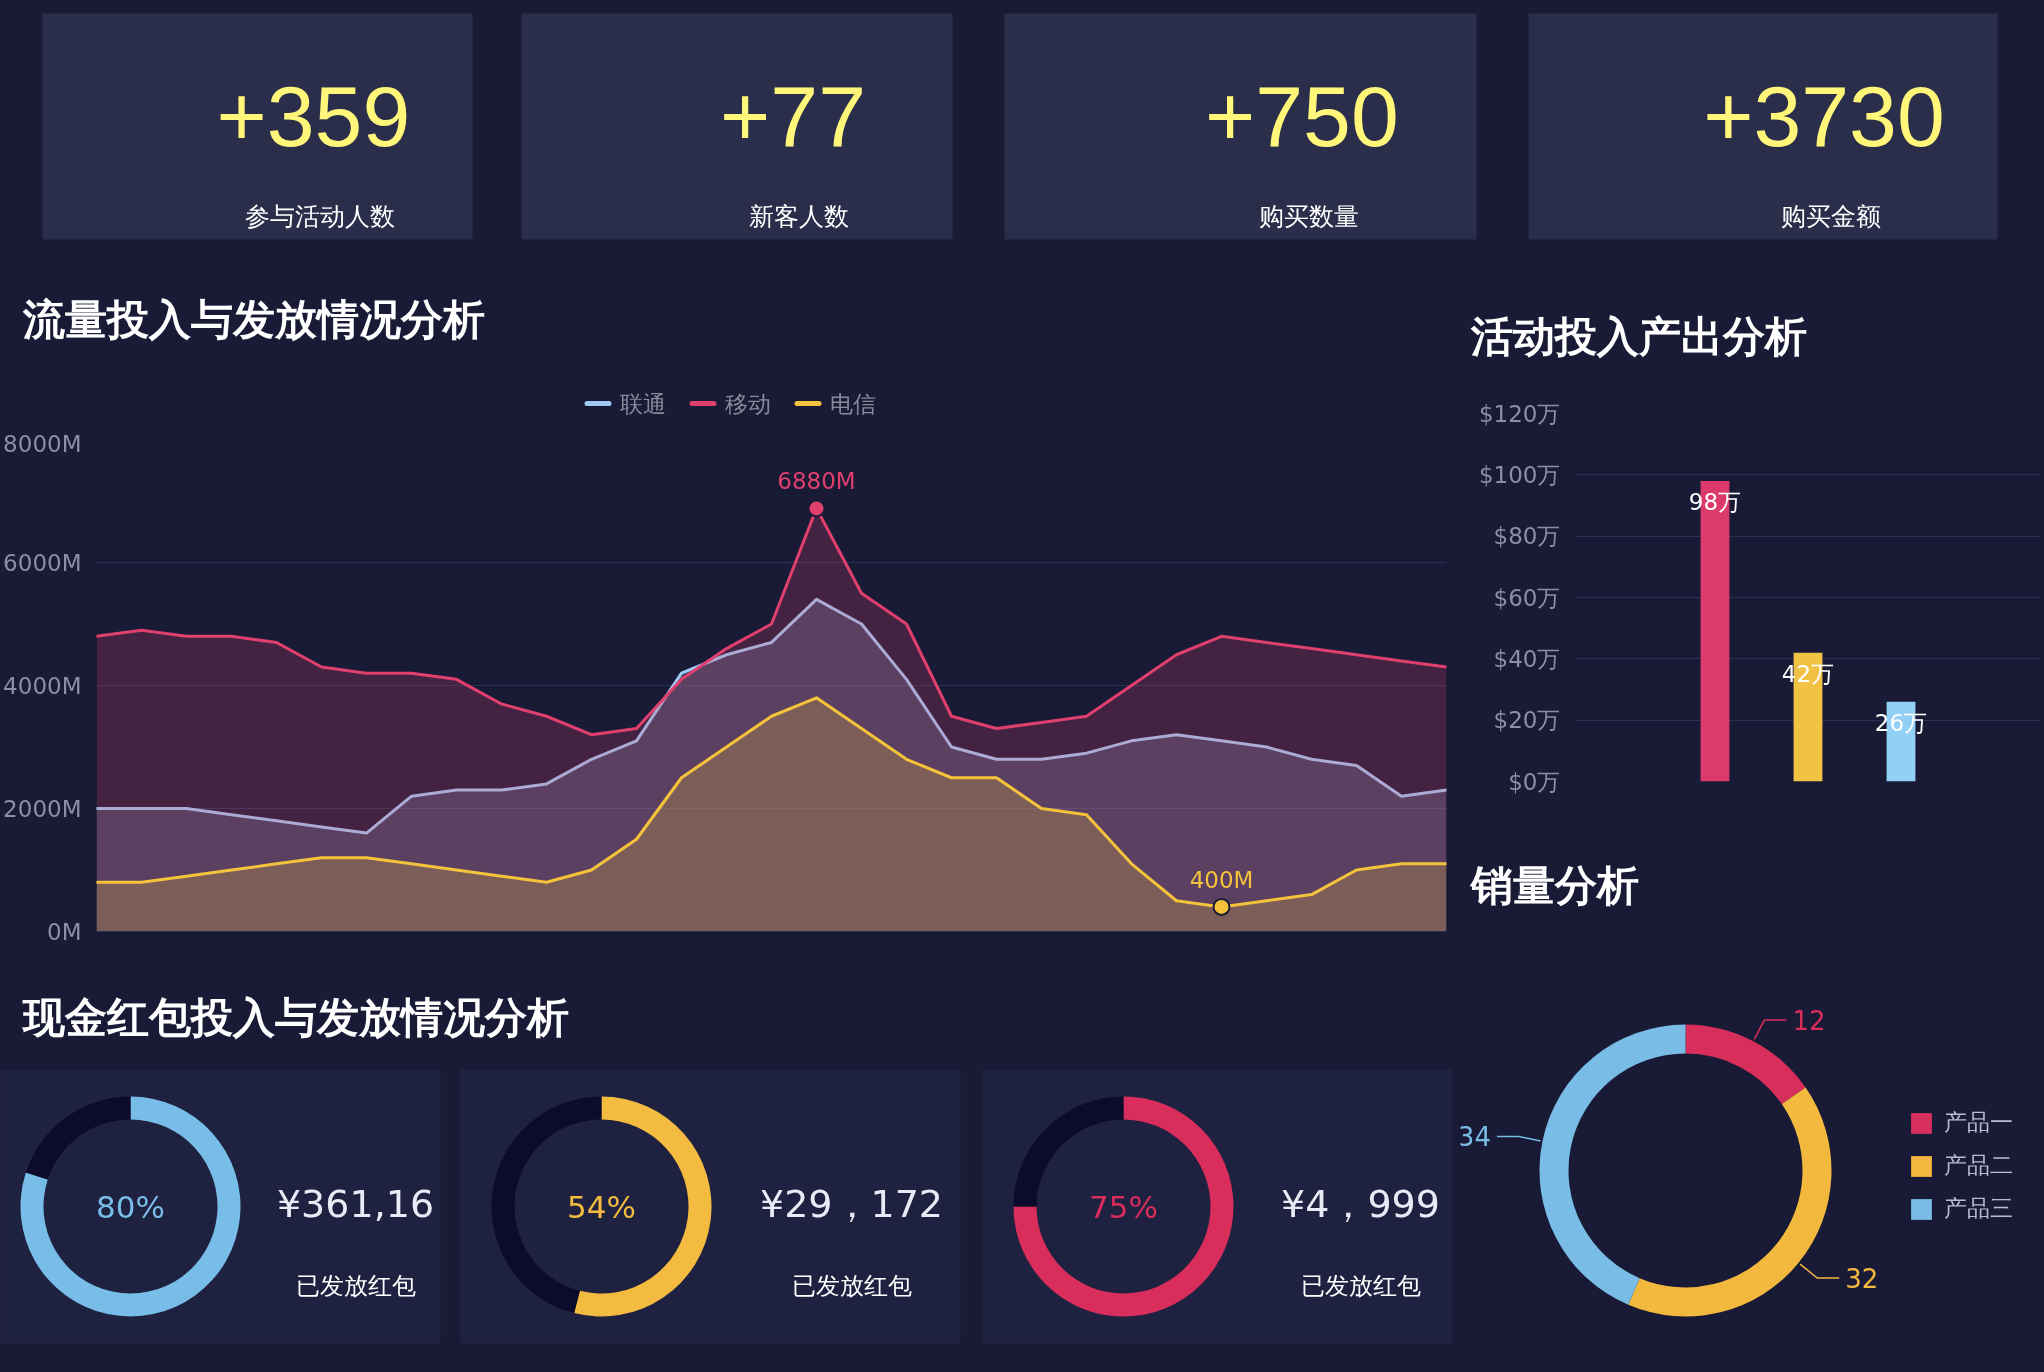  What do you see at coordinates (601, 1206) in the screenshot?
I see `text: 54%` at bounding box center [601, 1206].